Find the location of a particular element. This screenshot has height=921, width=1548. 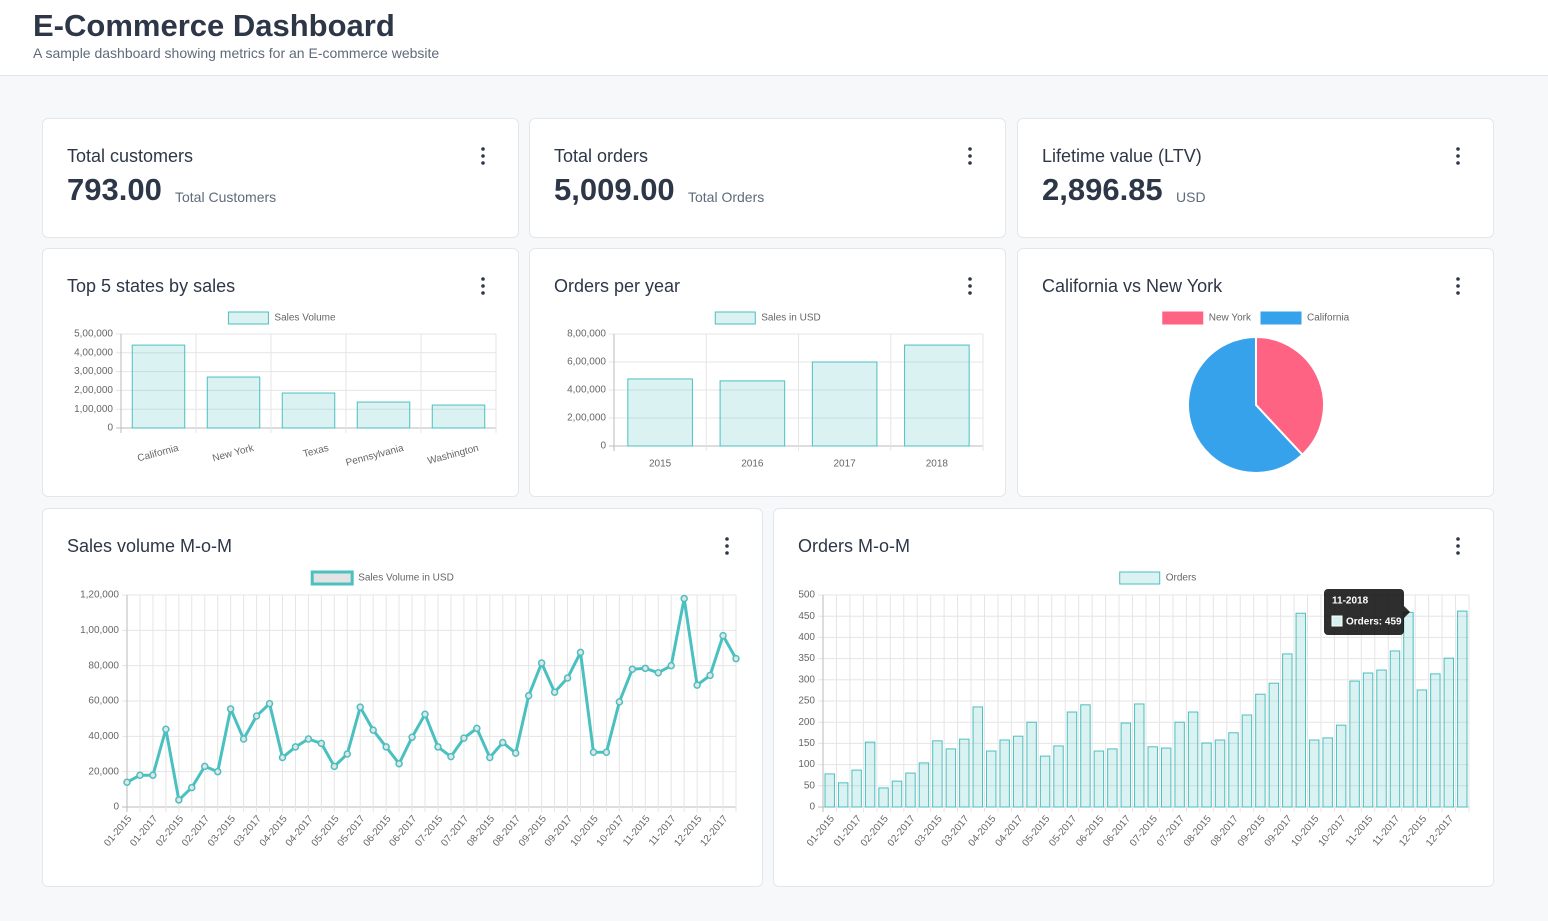

kpi-unit: Total Orders is located at coordinates (726, 197).